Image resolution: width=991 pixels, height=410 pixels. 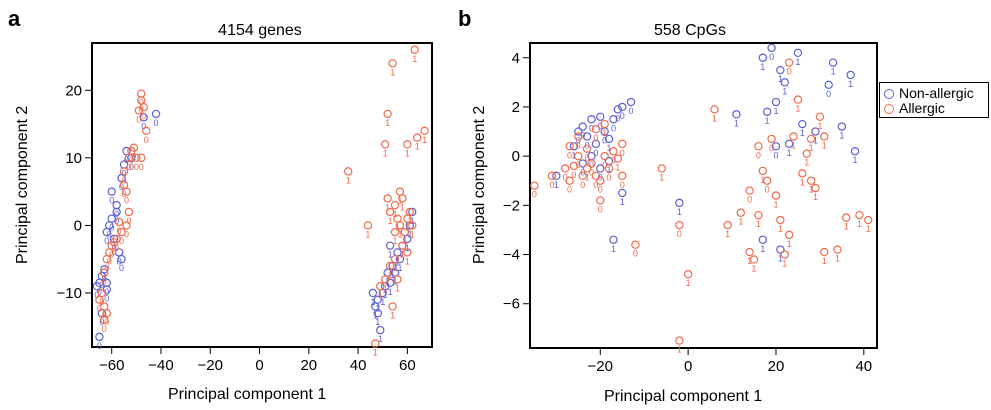 I want to click on panel-b-ytick-label: −4, so click(x=511, y=255).